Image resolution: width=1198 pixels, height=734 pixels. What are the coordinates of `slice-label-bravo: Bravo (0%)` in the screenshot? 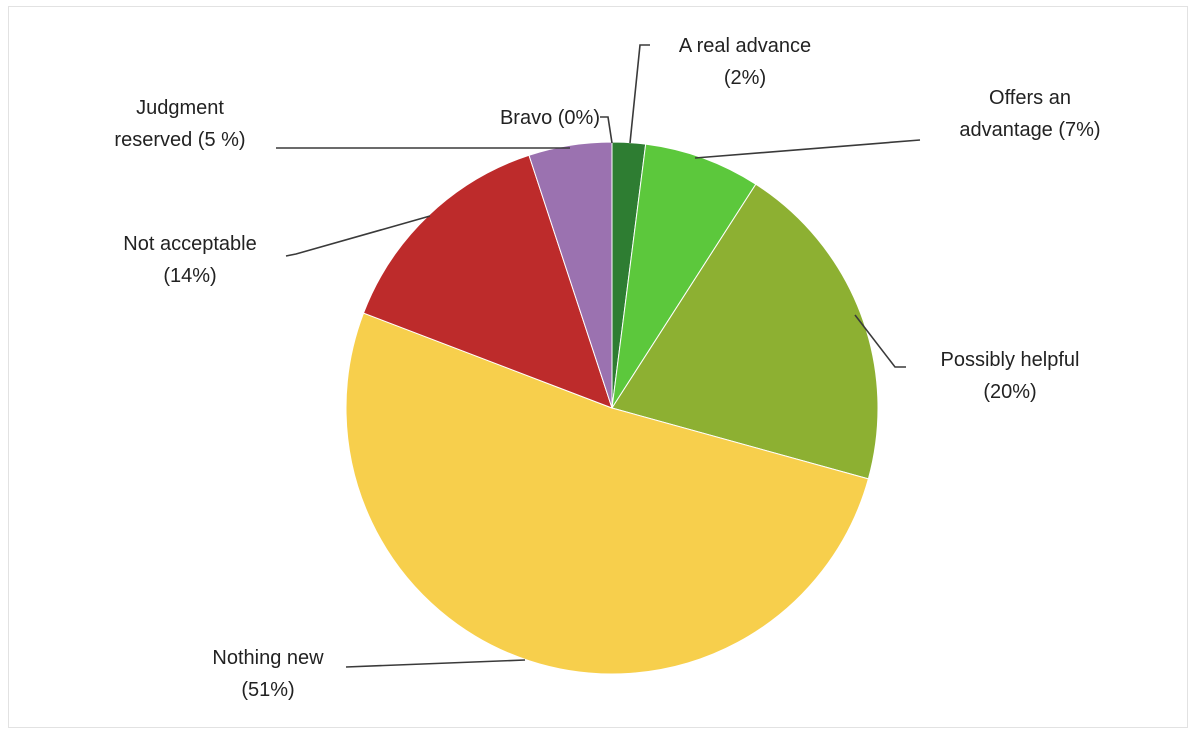 It's located at (550, 118).